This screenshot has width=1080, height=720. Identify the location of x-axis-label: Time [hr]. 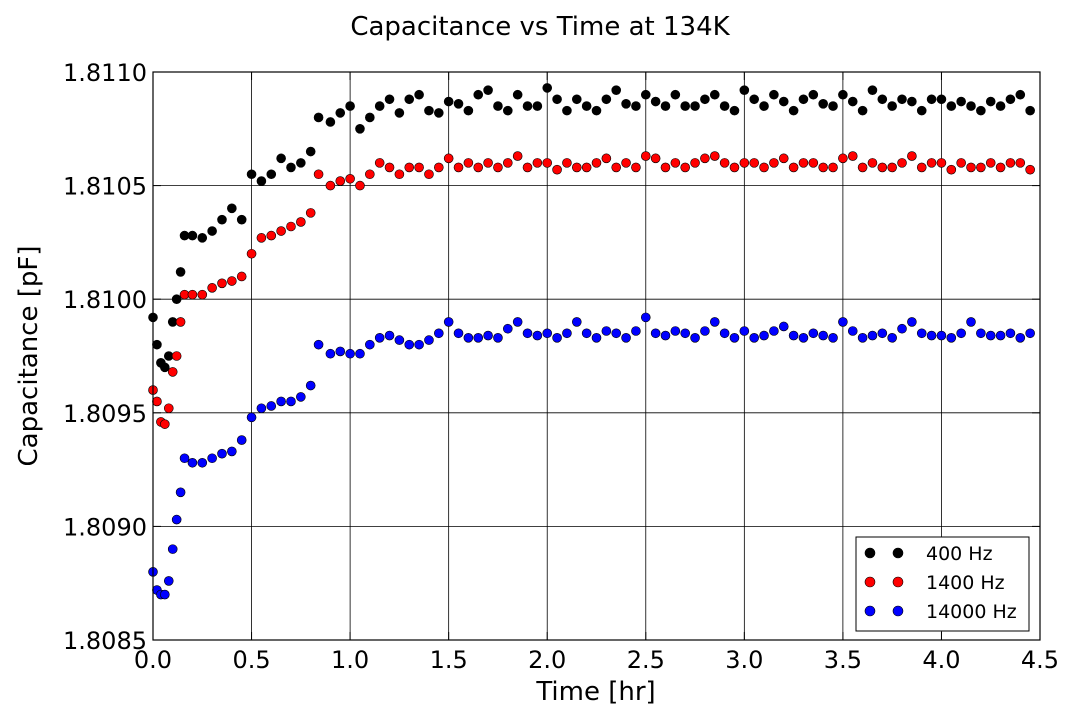
(595, 692).